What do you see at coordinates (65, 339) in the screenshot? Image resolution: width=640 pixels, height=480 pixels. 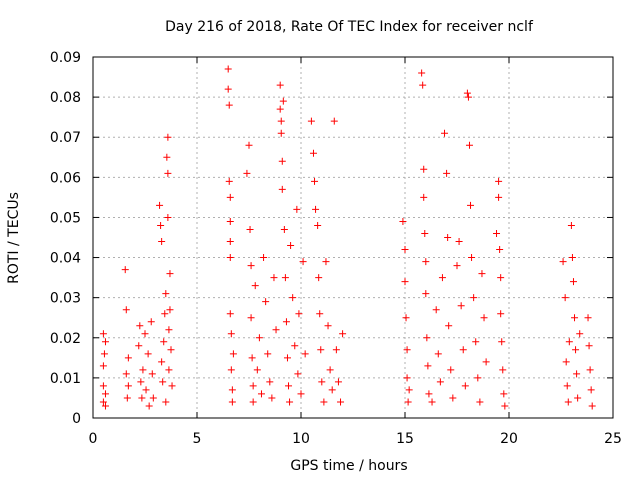 I see `y-tick-label: 0.02` at bounding box center [65, 339].